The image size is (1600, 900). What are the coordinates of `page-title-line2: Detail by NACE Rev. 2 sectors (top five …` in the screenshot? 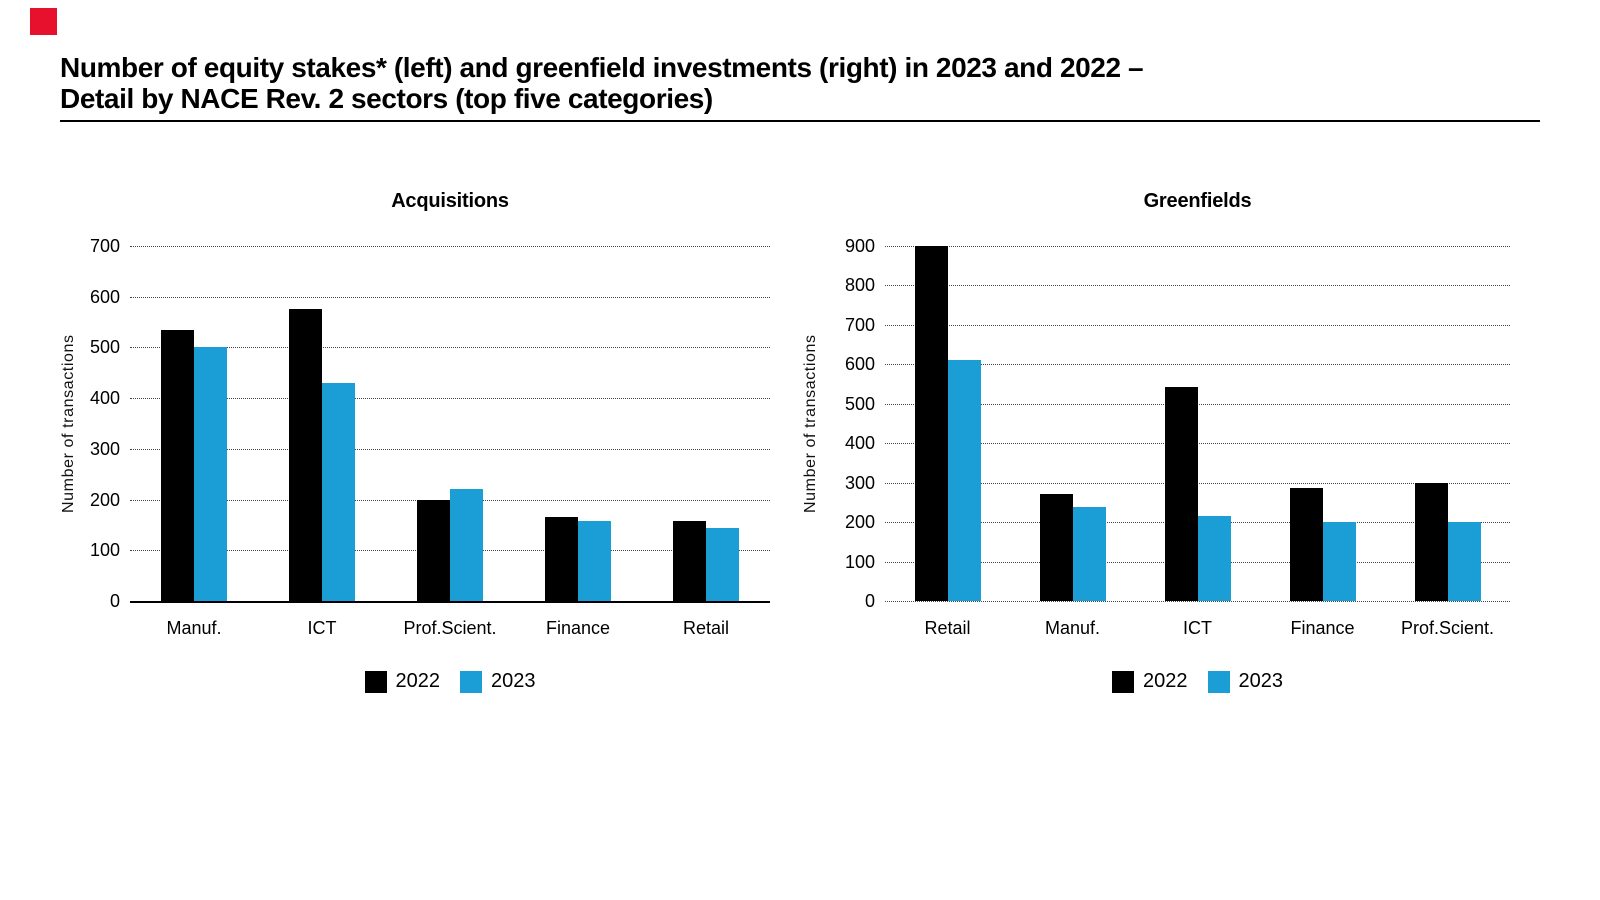 It's located at (386, 98).